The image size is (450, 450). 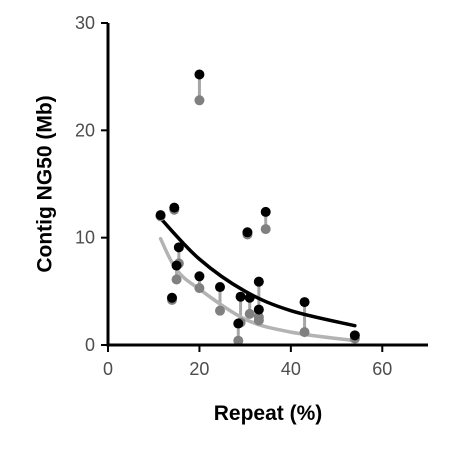 I want to click on x-tick-label: 40, so click(x=291, y=369).